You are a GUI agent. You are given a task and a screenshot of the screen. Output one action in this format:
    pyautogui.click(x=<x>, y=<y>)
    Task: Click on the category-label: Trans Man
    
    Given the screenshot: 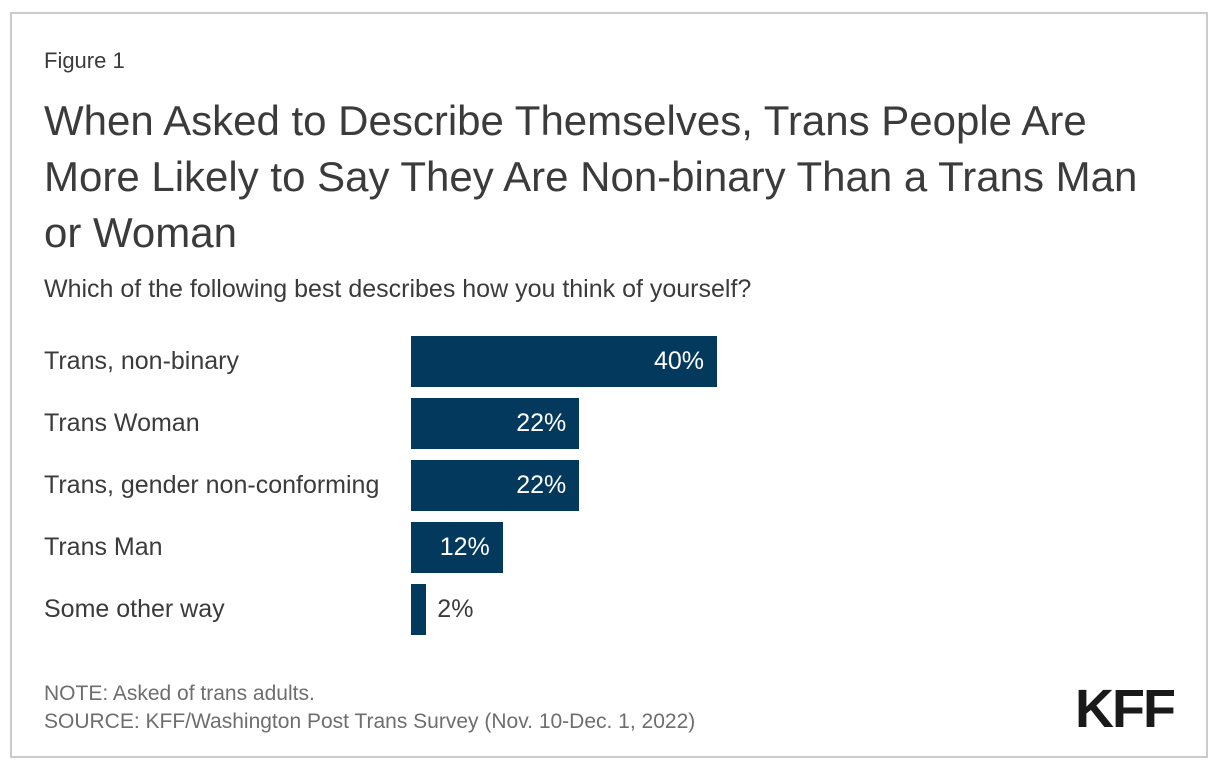 What is the action you would take?
    pyautogui.click(x=103, y=547)
    